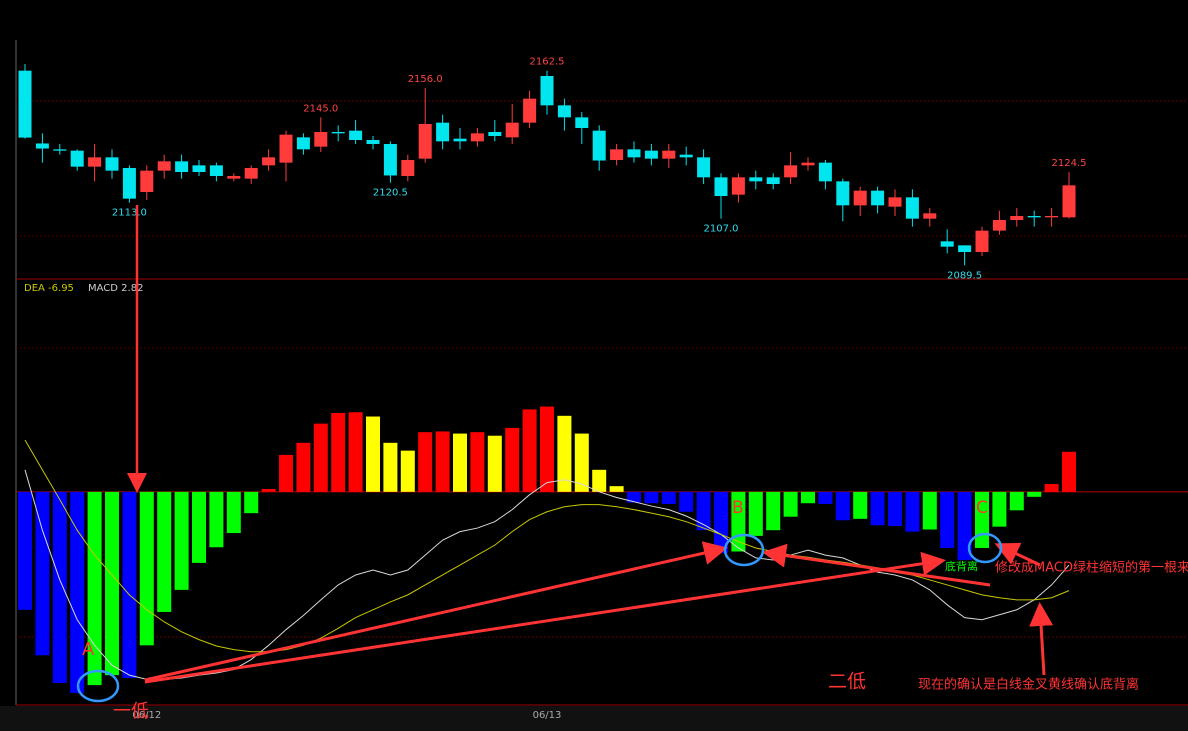  I want to click on low-label: 2089.5, so click(964, 275).